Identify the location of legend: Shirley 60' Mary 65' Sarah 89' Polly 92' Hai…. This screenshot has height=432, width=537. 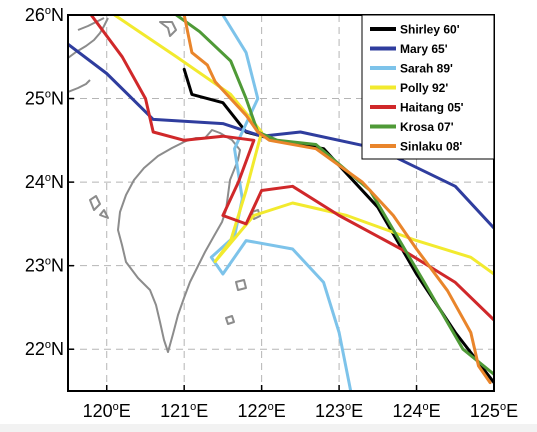
(428, 87).